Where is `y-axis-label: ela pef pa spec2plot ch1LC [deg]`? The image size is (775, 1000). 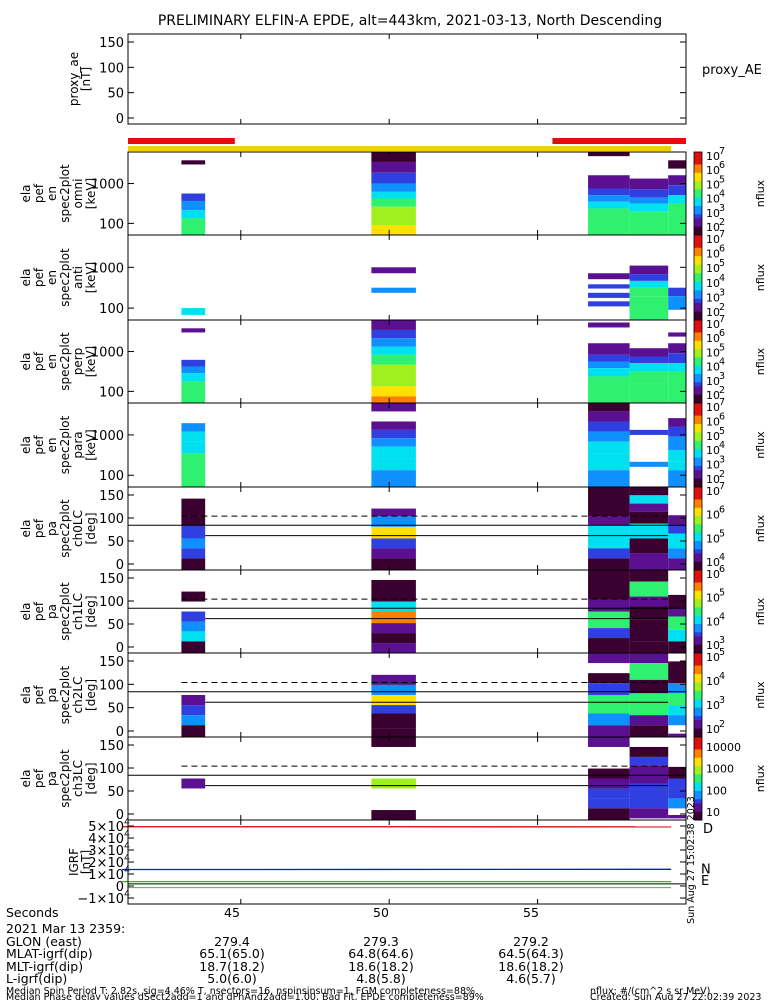
y-axis-label: ela pef pa spec2plot ch1LC [deg] is located at coordinates (58, 611).